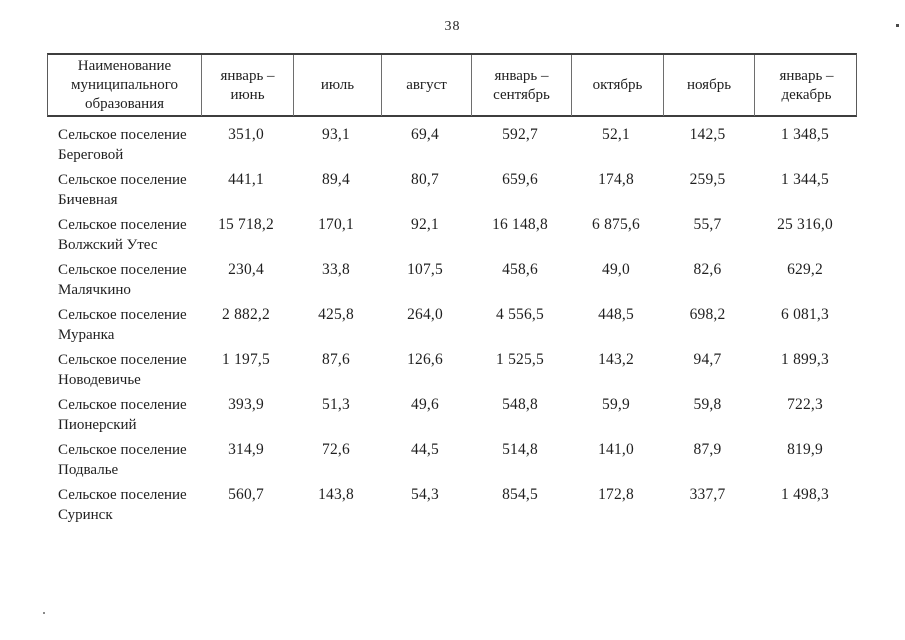 This screenshot has width=905, height=640. Describe the element at coordinates (94, 290) in the screenshot. I see `municipality-name-line2: Малячкино` at that location.